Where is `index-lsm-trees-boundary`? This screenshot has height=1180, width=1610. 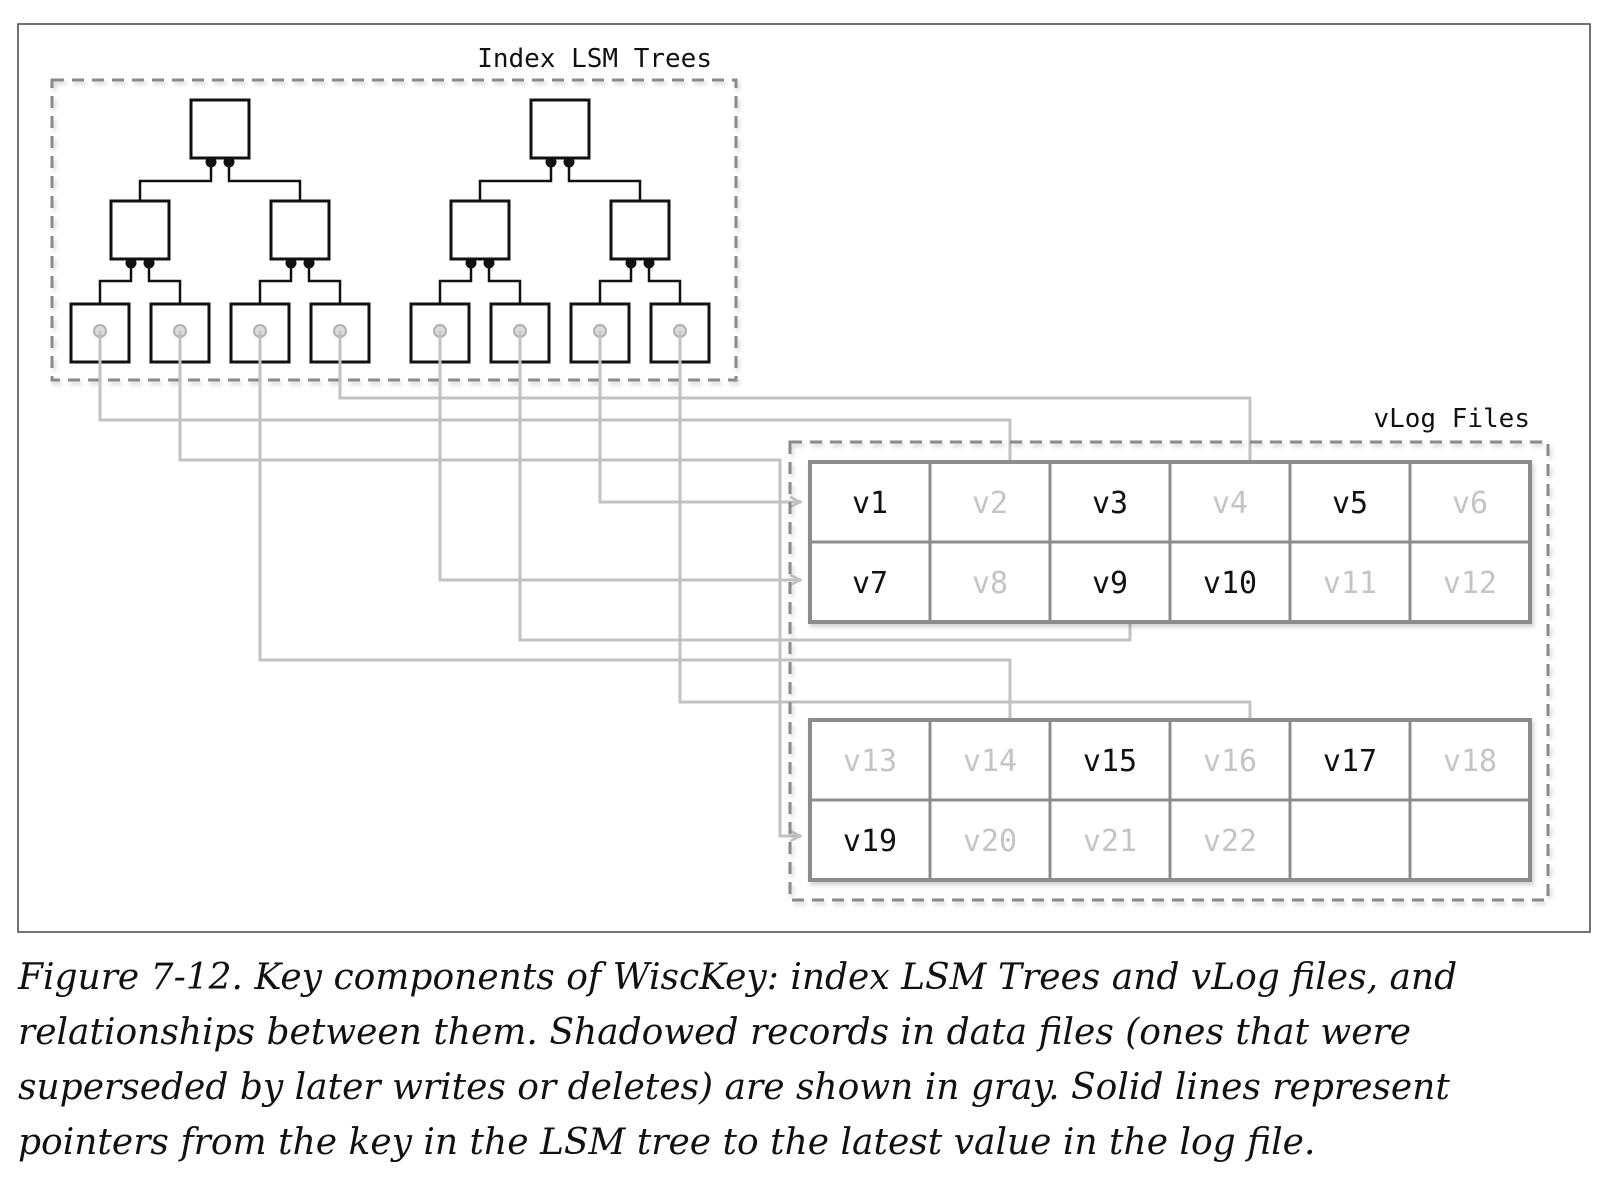
index-lsm-trees-boundary is located at coordinates (394, 230).